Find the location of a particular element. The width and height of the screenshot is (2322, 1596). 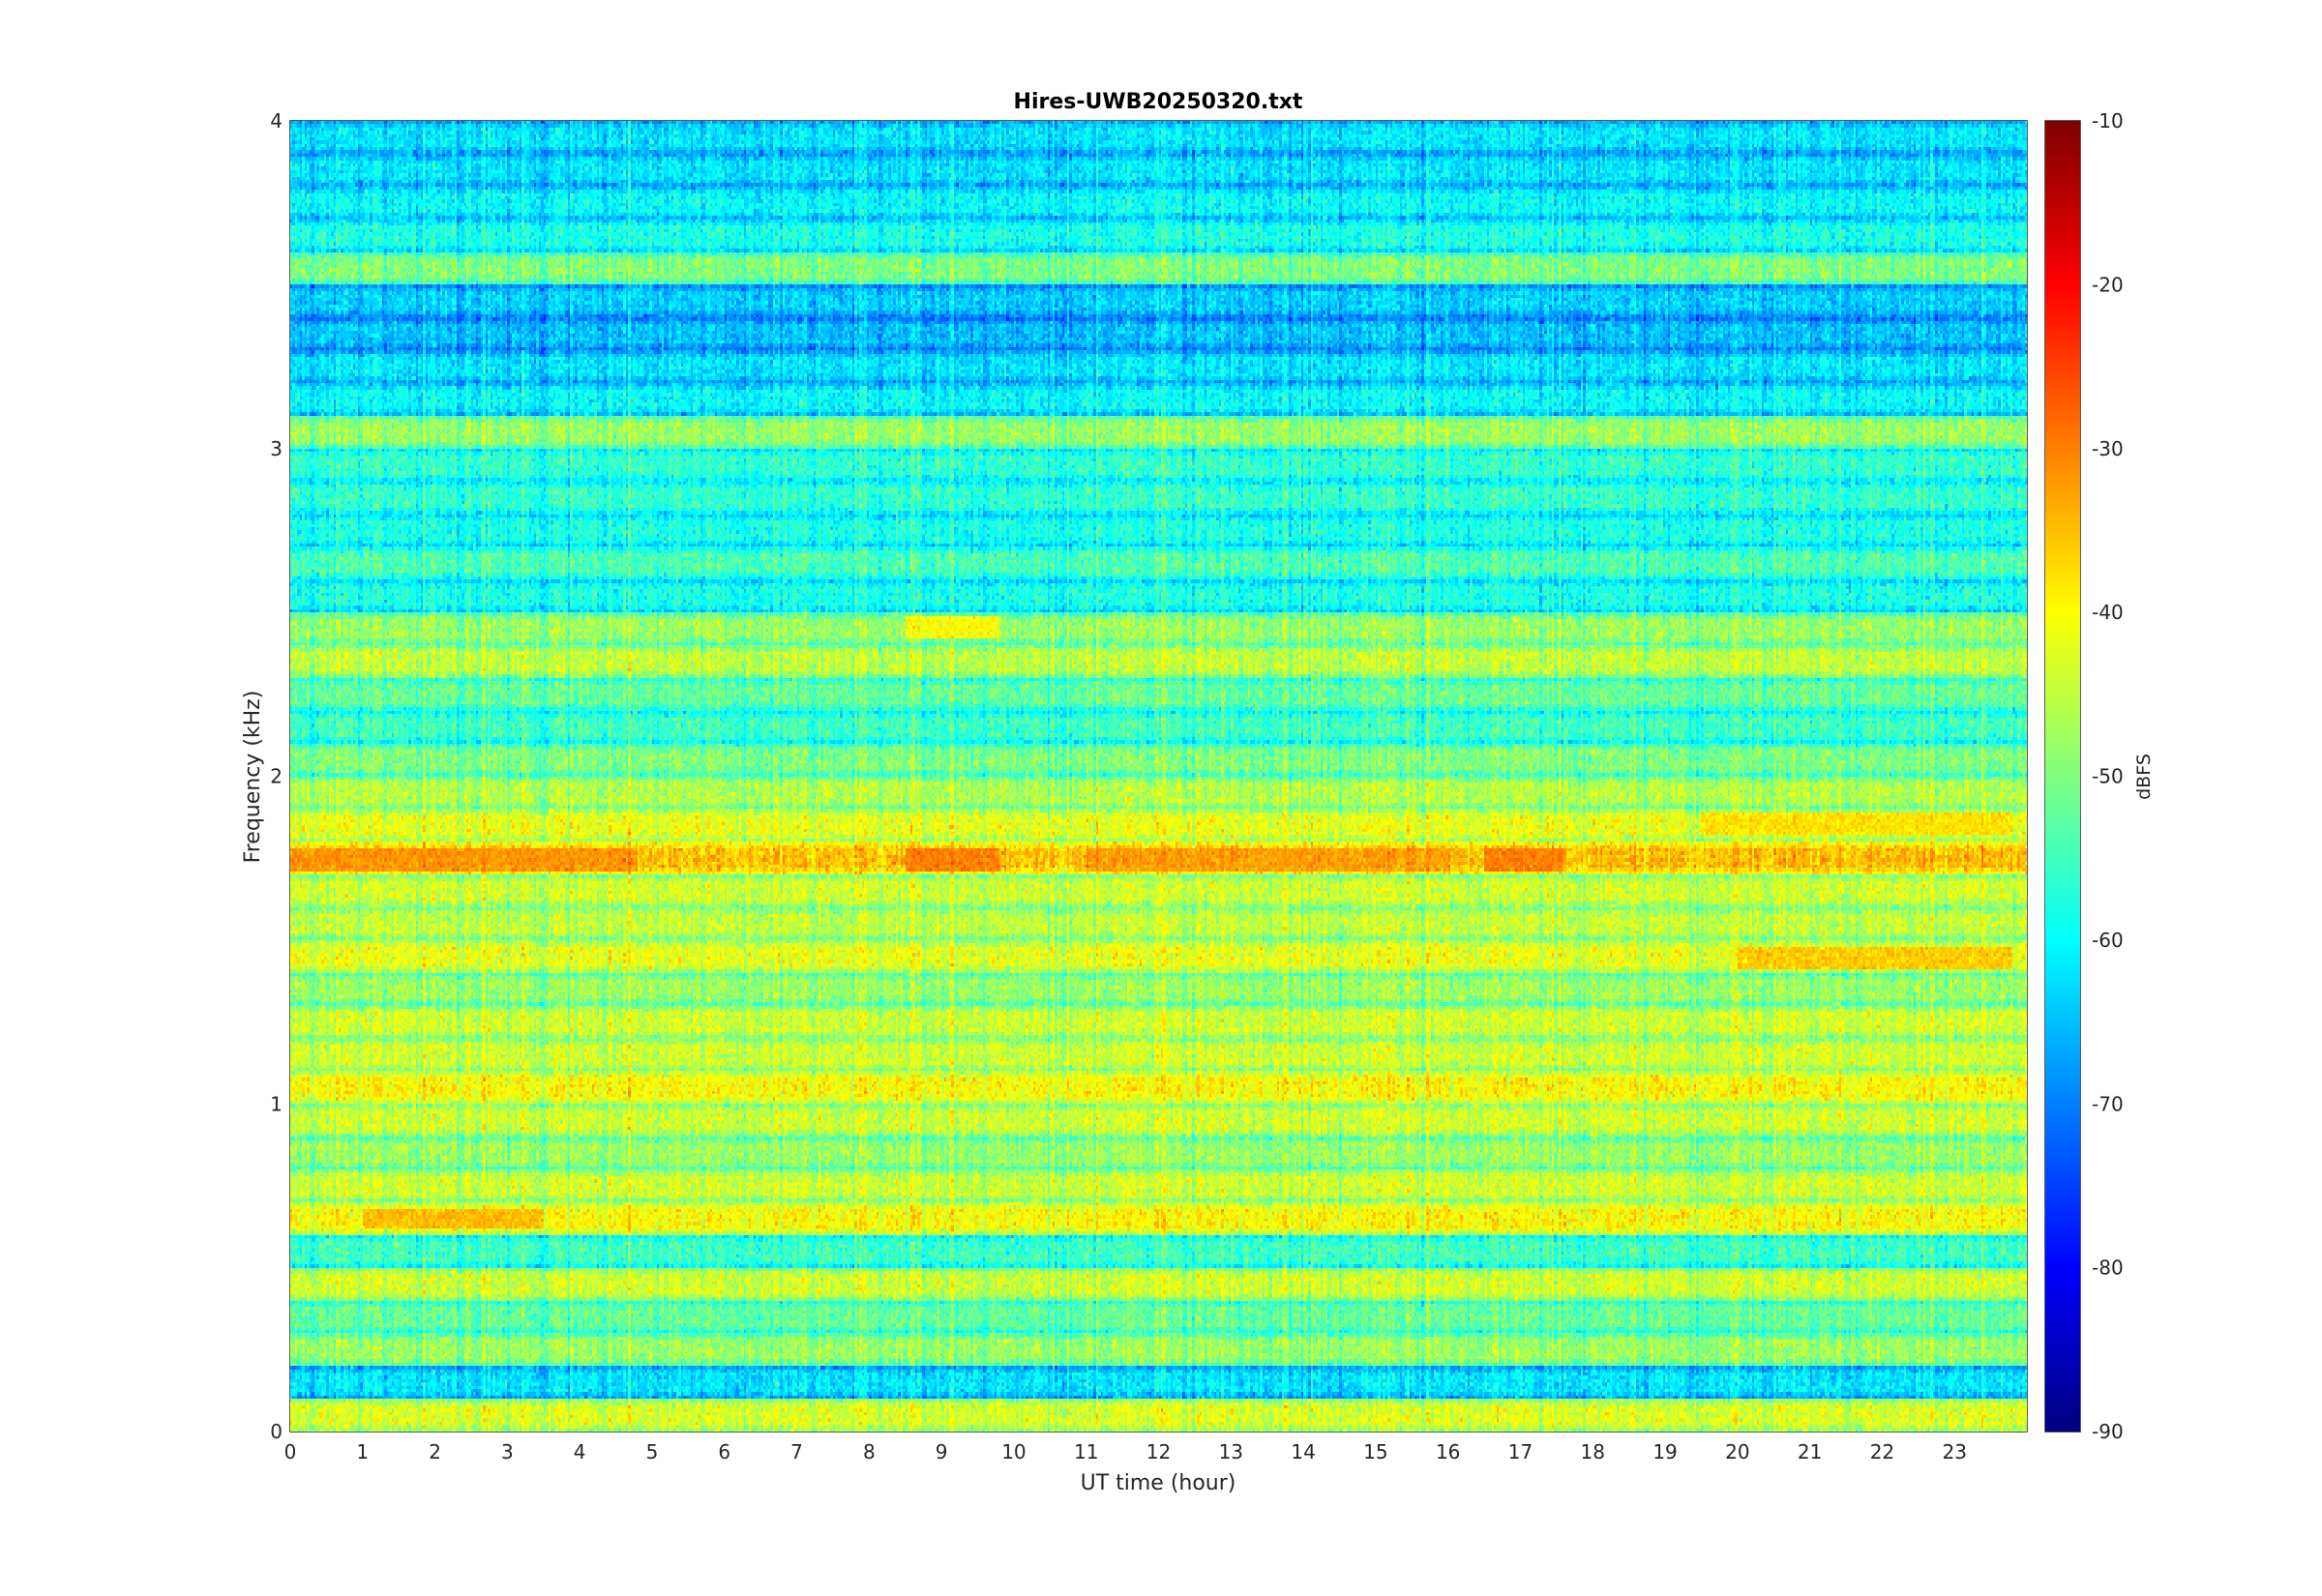

x-tick-label: 21 is located at coordinates (1810, 1451).